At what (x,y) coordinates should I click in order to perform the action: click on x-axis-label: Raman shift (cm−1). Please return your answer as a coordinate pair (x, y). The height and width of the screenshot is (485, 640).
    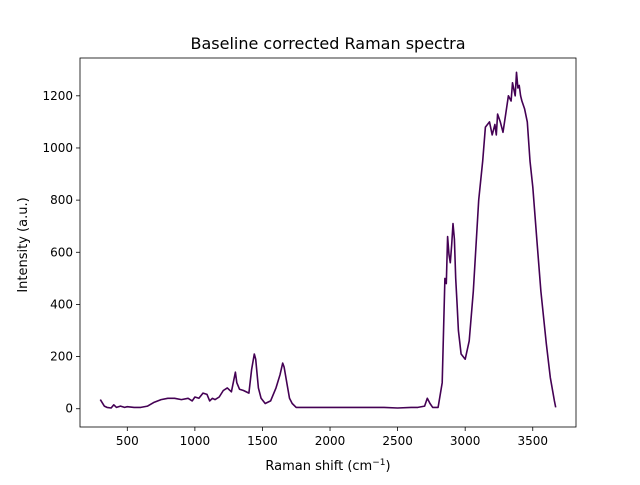
    Looking at the image, I should click on (327, 466).